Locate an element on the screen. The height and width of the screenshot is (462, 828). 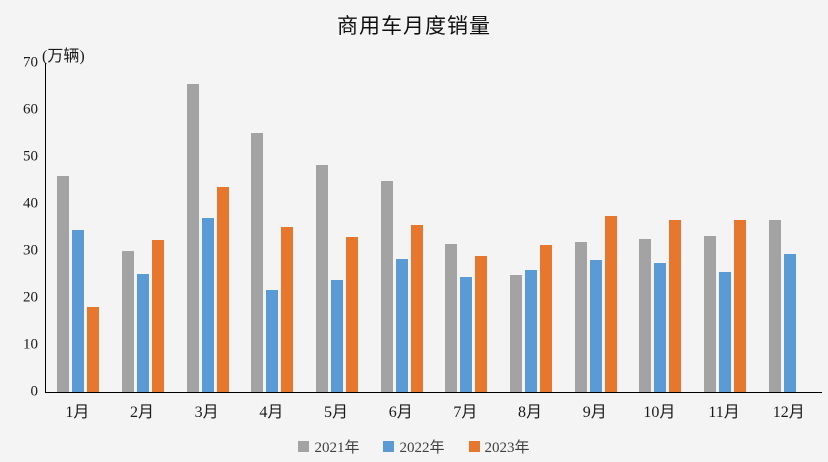
bar-2022年-3月 is located at coordinates (207, 304).